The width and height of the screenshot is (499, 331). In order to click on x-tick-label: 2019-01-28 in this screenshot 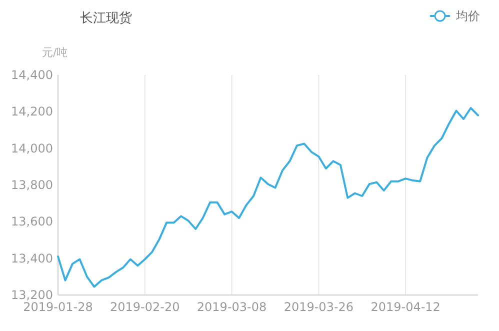, I will do `click(58, 307)`.